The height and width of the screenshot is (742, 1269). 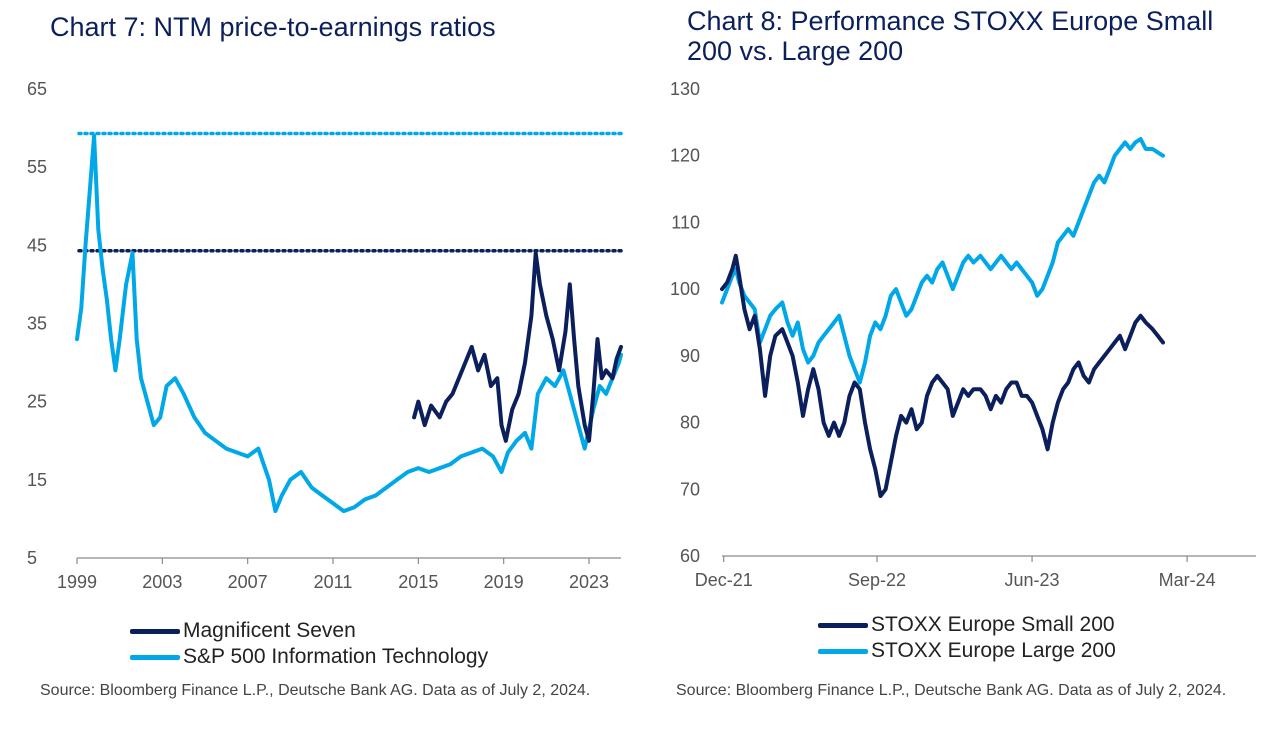 I want to click on y-tick-label: 25, so click(x=37, y=402).